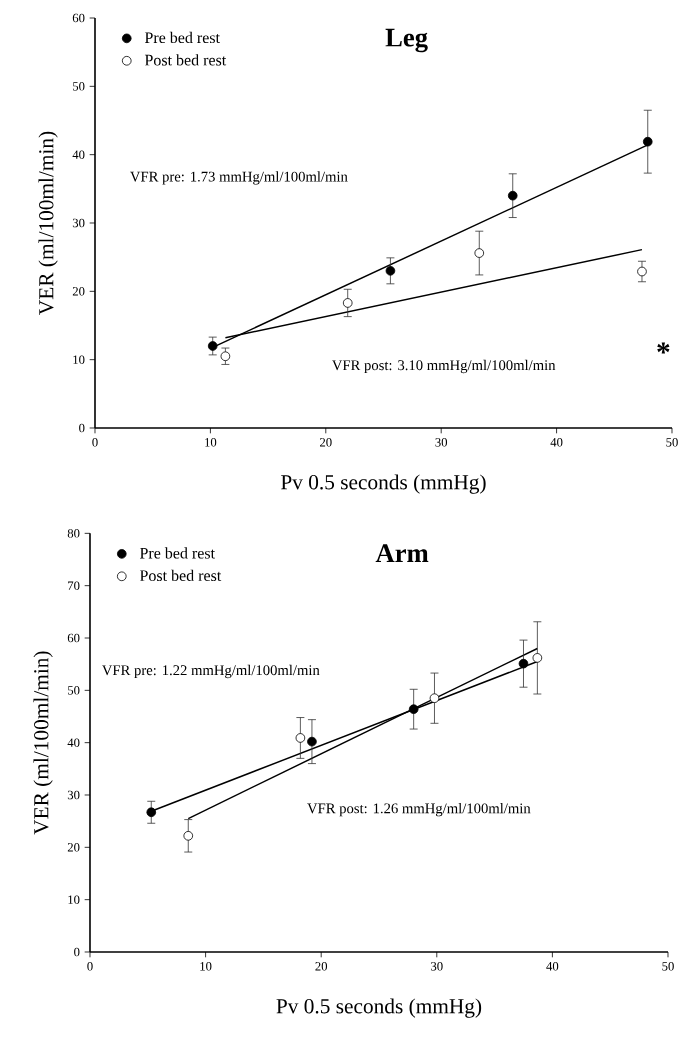 The height and width of the screenshot is (1042, 678). What do you see at coordinates (663, 348) in the screenshot?
I see `annotation: *` at bounding box center [663, 348].